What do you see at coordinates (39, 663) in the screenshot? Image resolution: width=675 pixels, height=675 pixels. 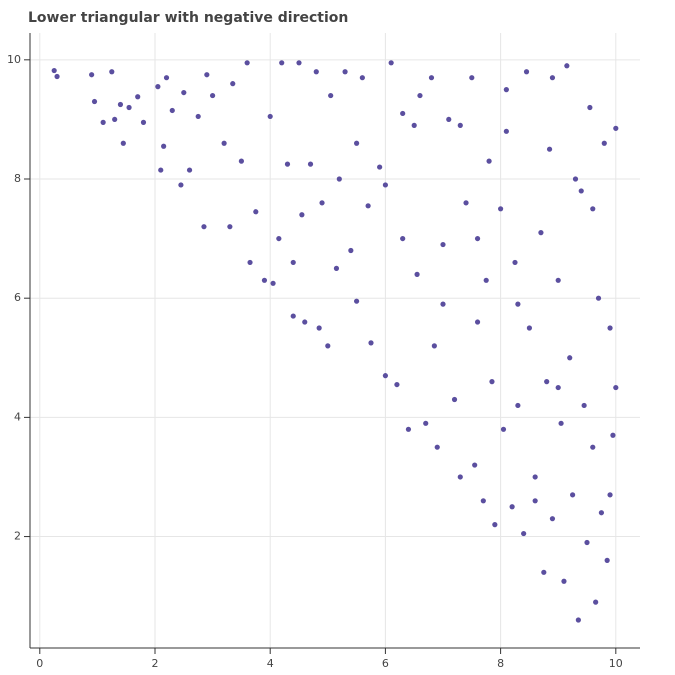 I see `x-tick-label: 0` at bounding box center [39, 663].